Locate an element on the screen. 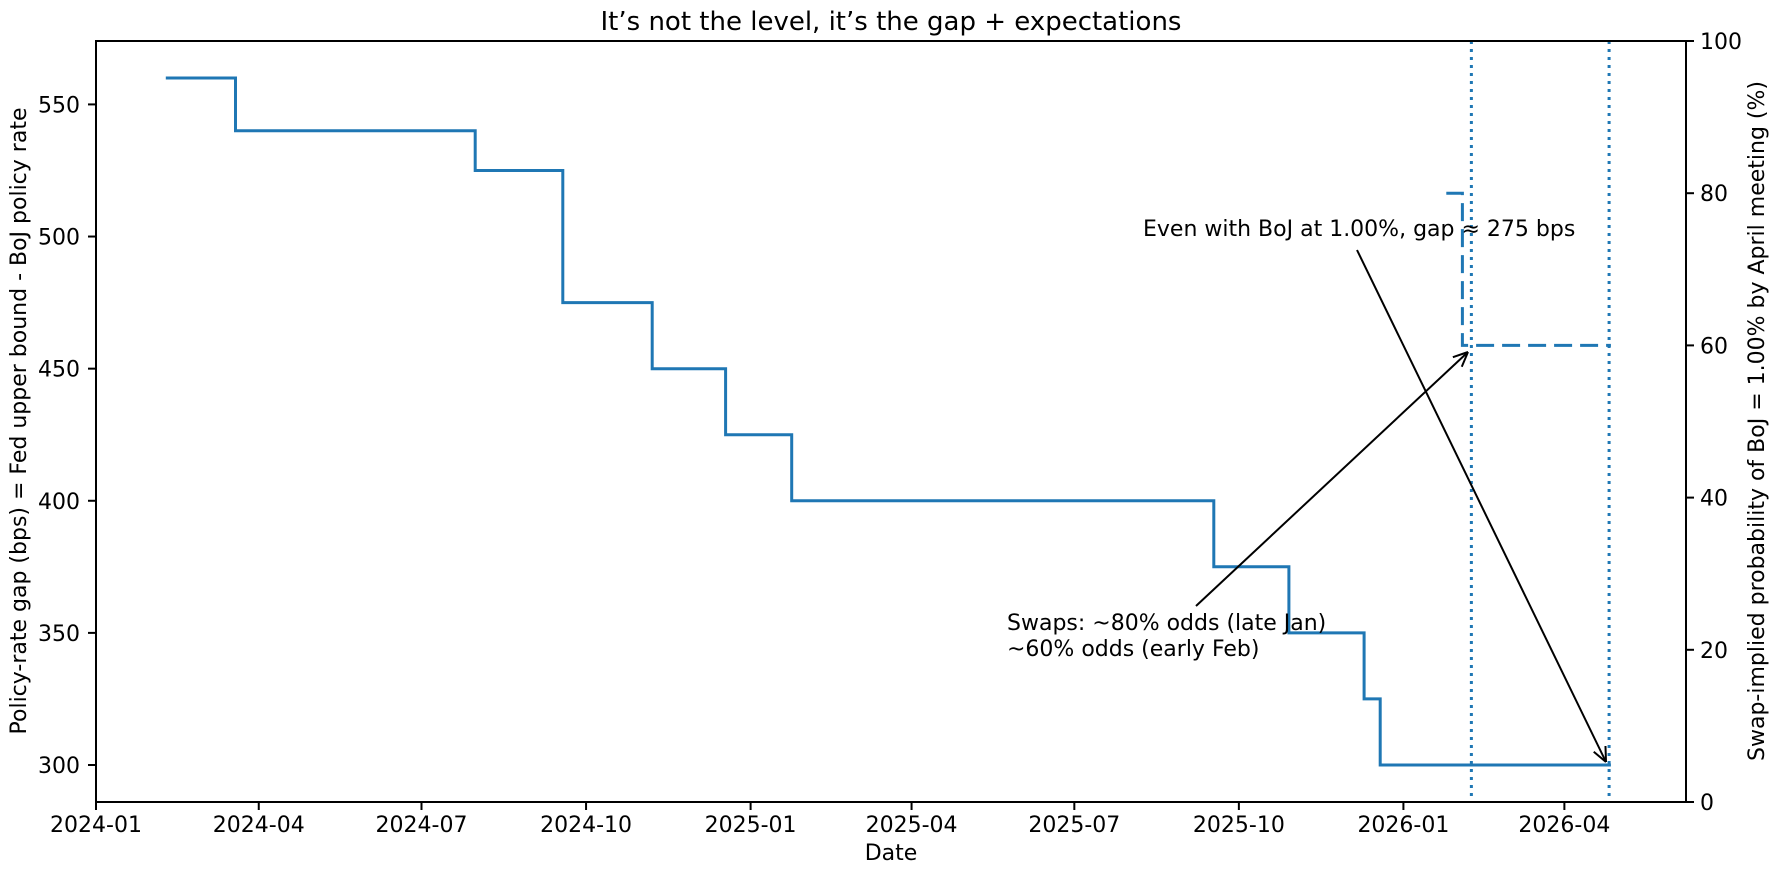 Image resolution: width=1780 pixels, height=878 pixels. x-tick-label: 2024-01 is located at coordinates (96, 825).